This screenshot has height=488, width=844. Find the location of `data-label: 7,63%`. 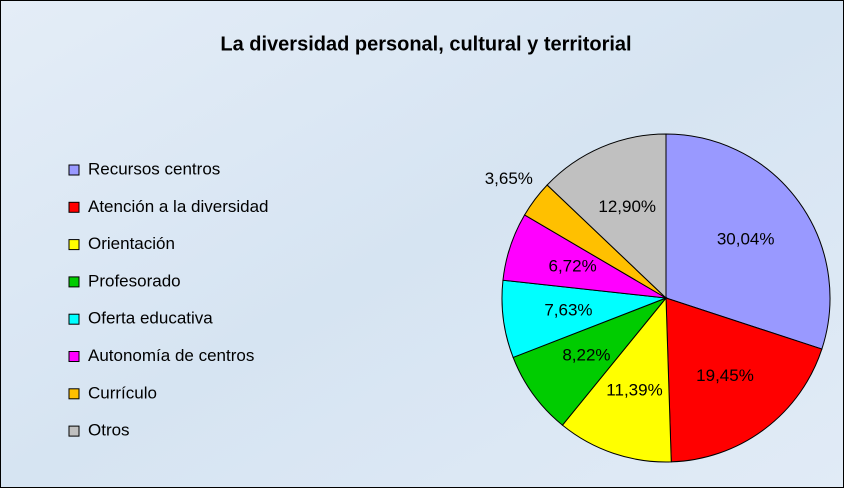

data-label: 7,63% is located at coordinates (568, 309).